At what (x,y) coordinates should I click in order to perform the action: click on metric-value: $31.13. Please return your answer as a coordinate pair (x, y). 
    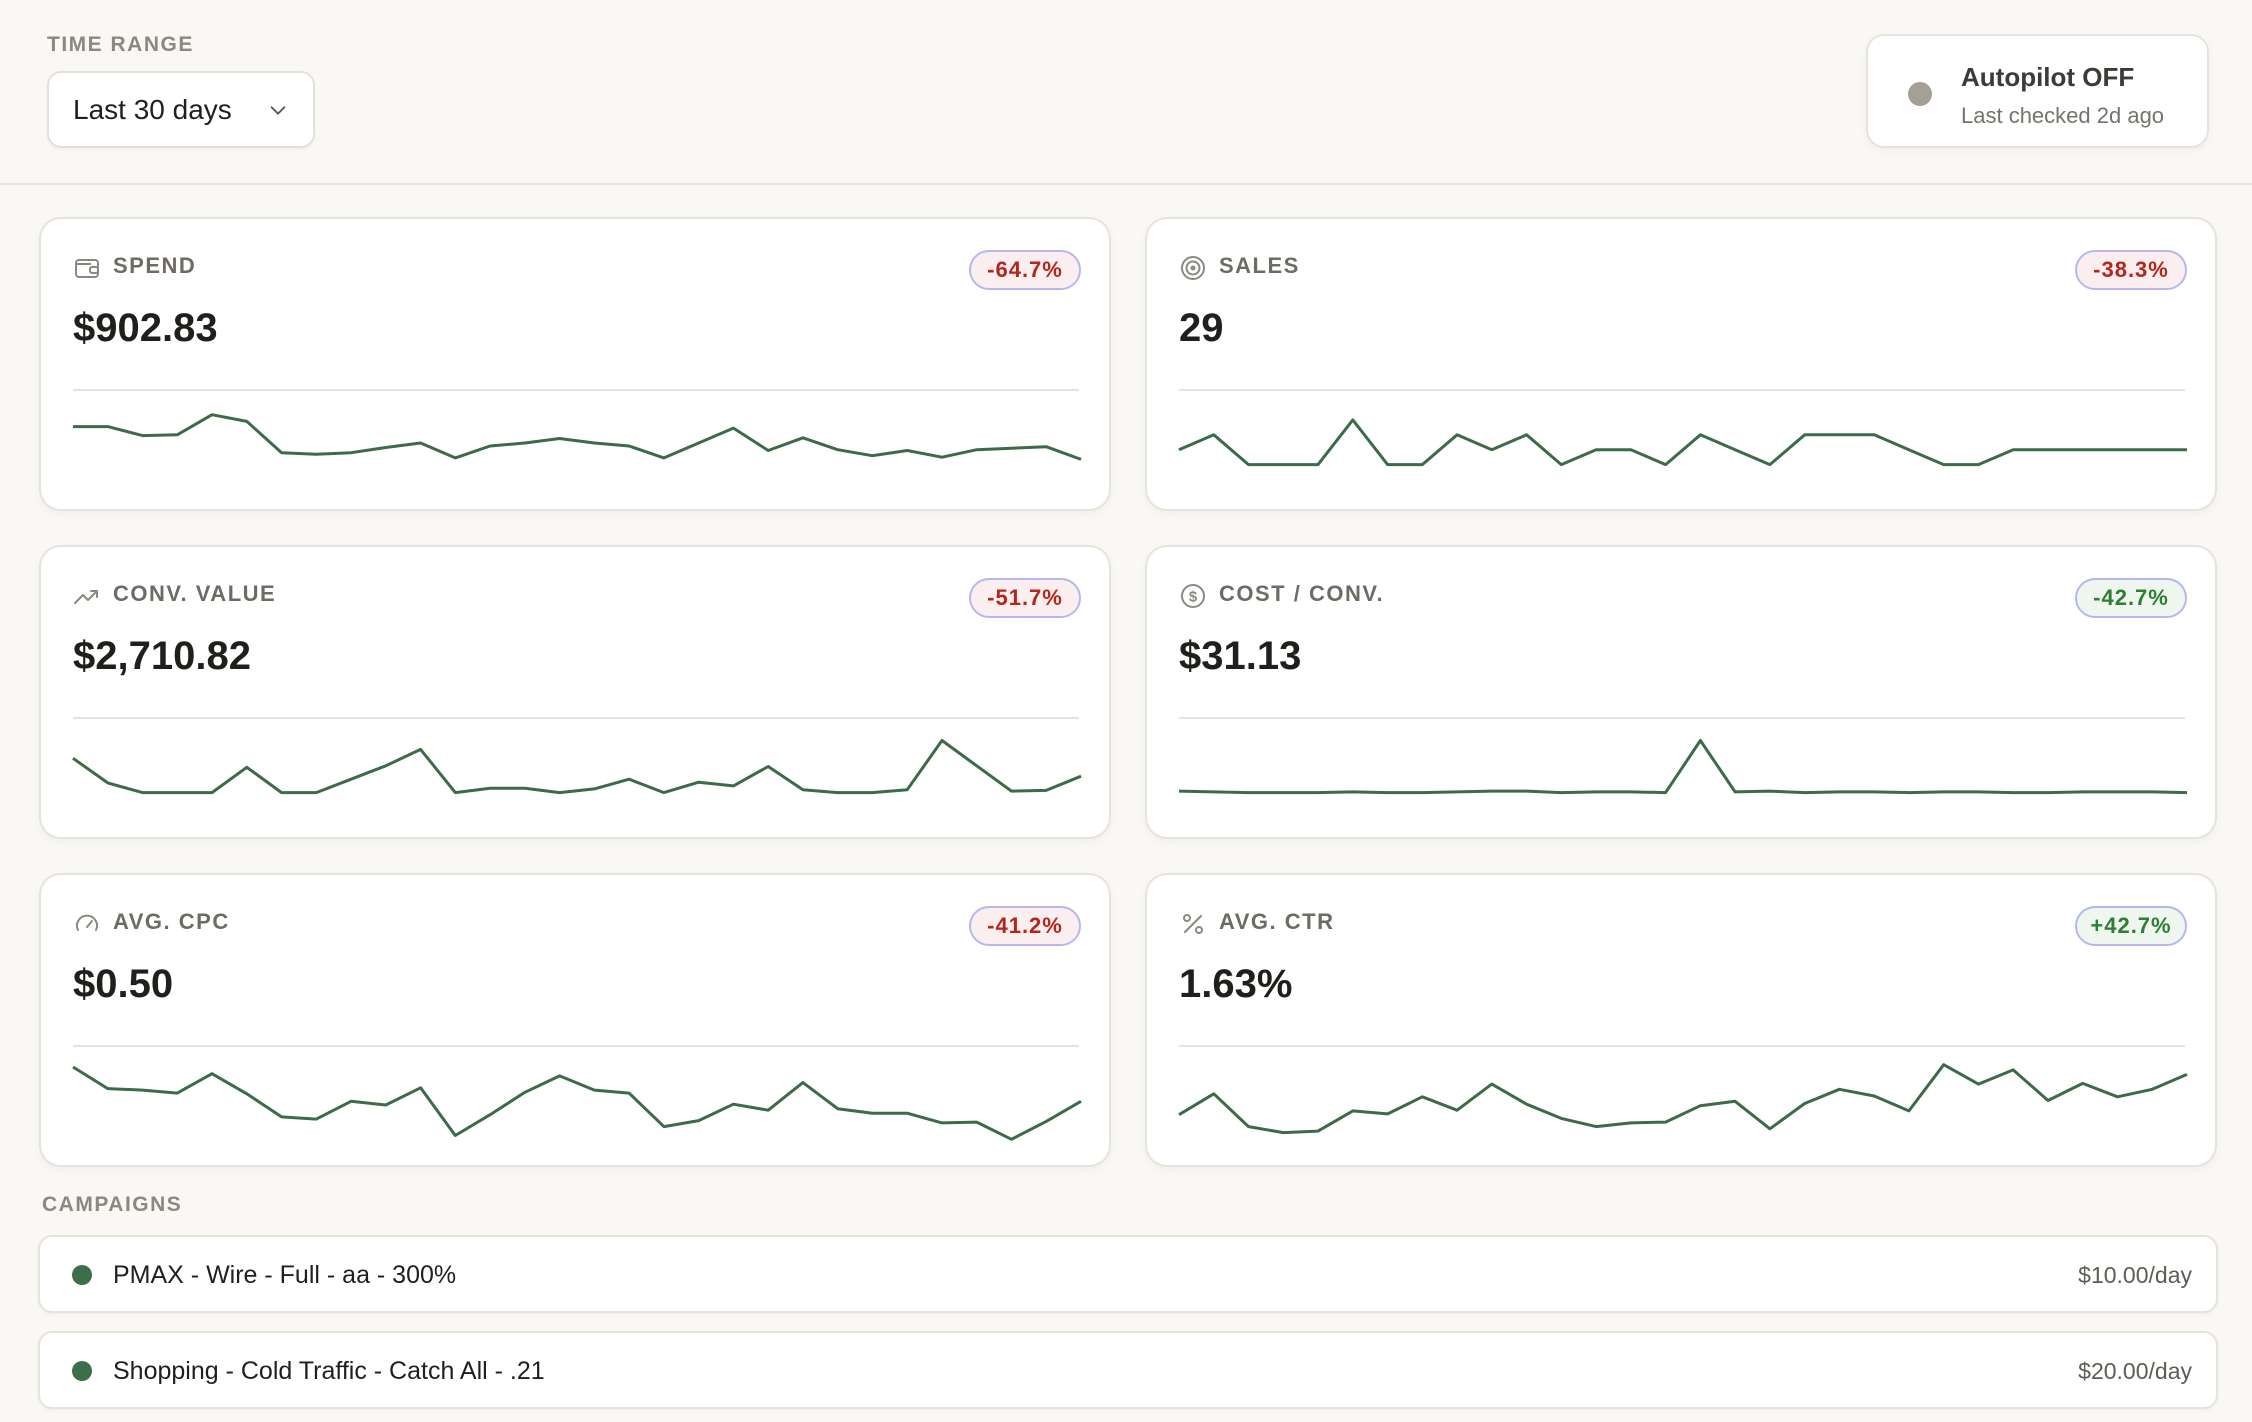
    Looking at the image, I should click on (1240, 656).